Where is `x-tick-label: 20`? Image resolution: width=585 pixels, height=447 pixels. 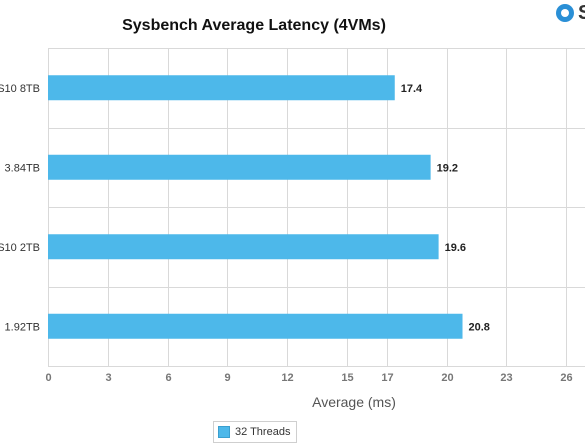 x-tick-label: 20 is located at coordinates (447, 378).